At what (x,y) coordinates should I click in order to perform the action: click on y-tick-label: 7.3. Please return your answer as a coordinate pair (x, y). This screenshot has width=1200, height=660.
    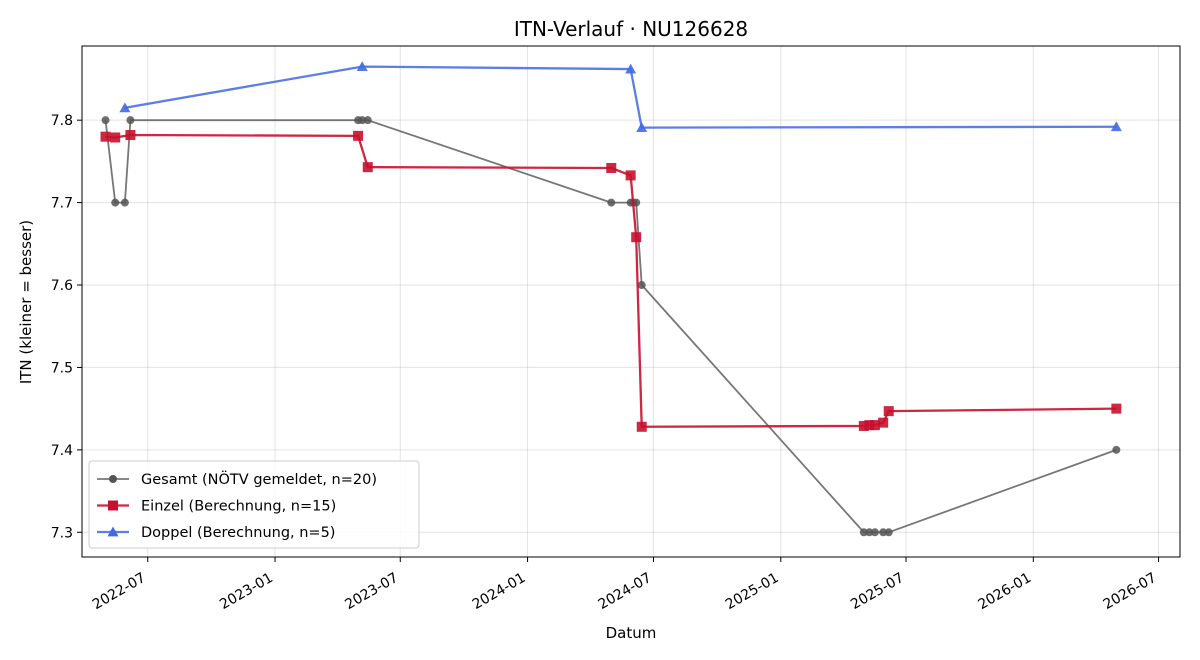
    Looking at the image, I should click on (62, 533).